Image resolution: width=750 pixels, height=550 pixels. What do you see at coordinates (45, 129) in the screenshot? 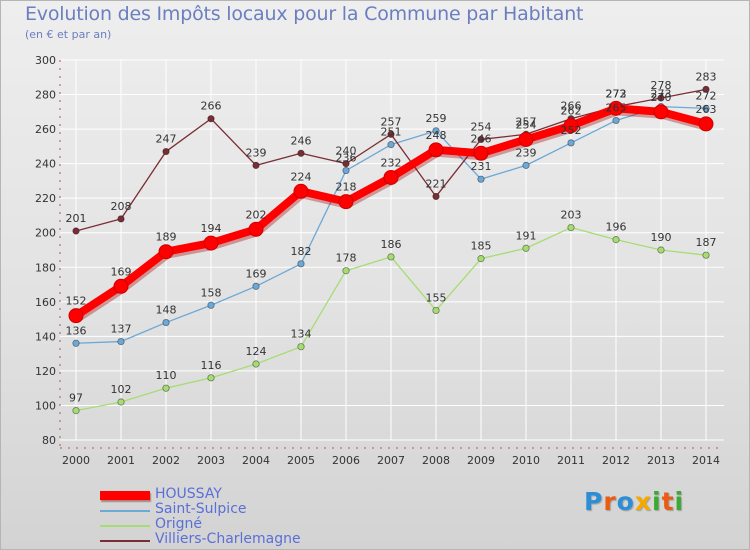
I see `y-tick-label: 260` at bounding box center [45, 129].